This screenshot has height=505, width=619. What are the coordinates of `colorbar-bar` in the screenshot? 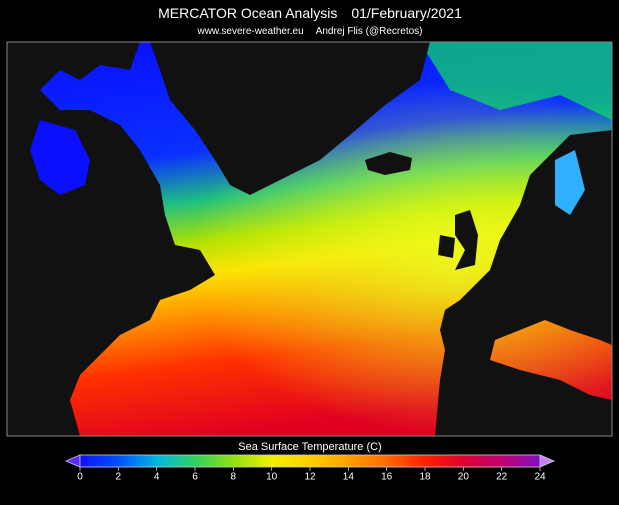 It's located at (310, 461).